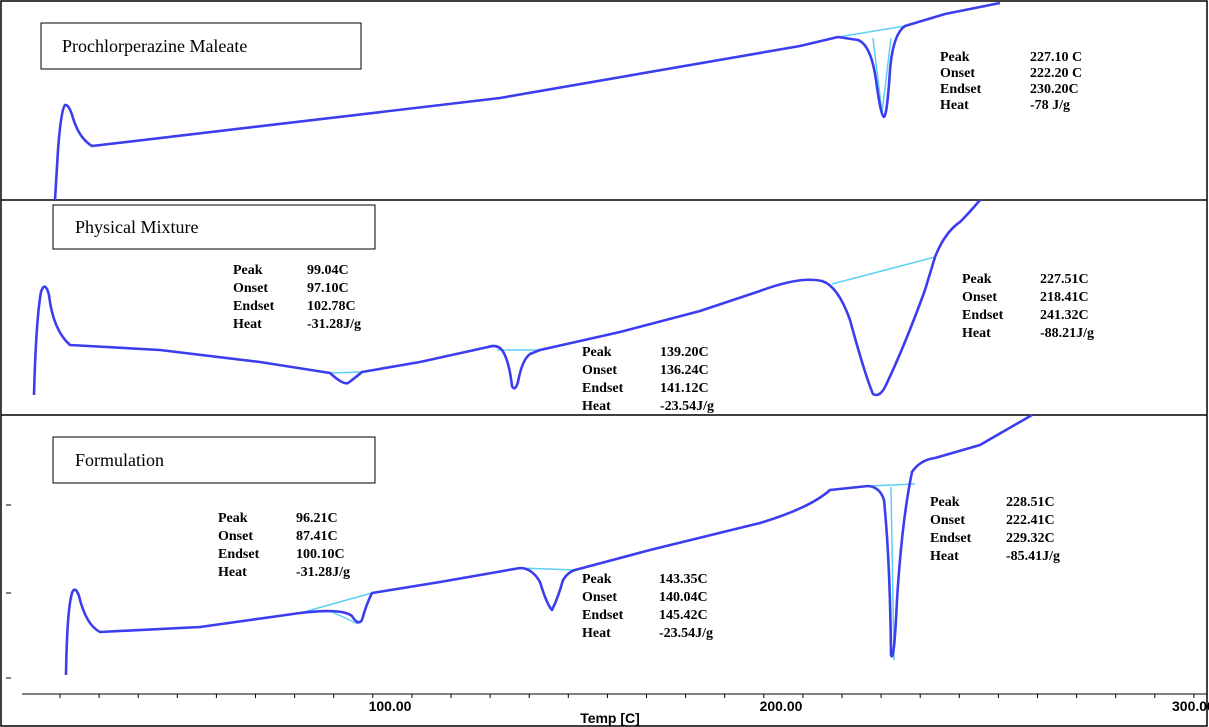 The image size is (1209, 727). What do you see at coordinates (1054, 89) in the screenshot?
I see `annotation-value-endset: 230.20C` at bounding box center [1054, 89].